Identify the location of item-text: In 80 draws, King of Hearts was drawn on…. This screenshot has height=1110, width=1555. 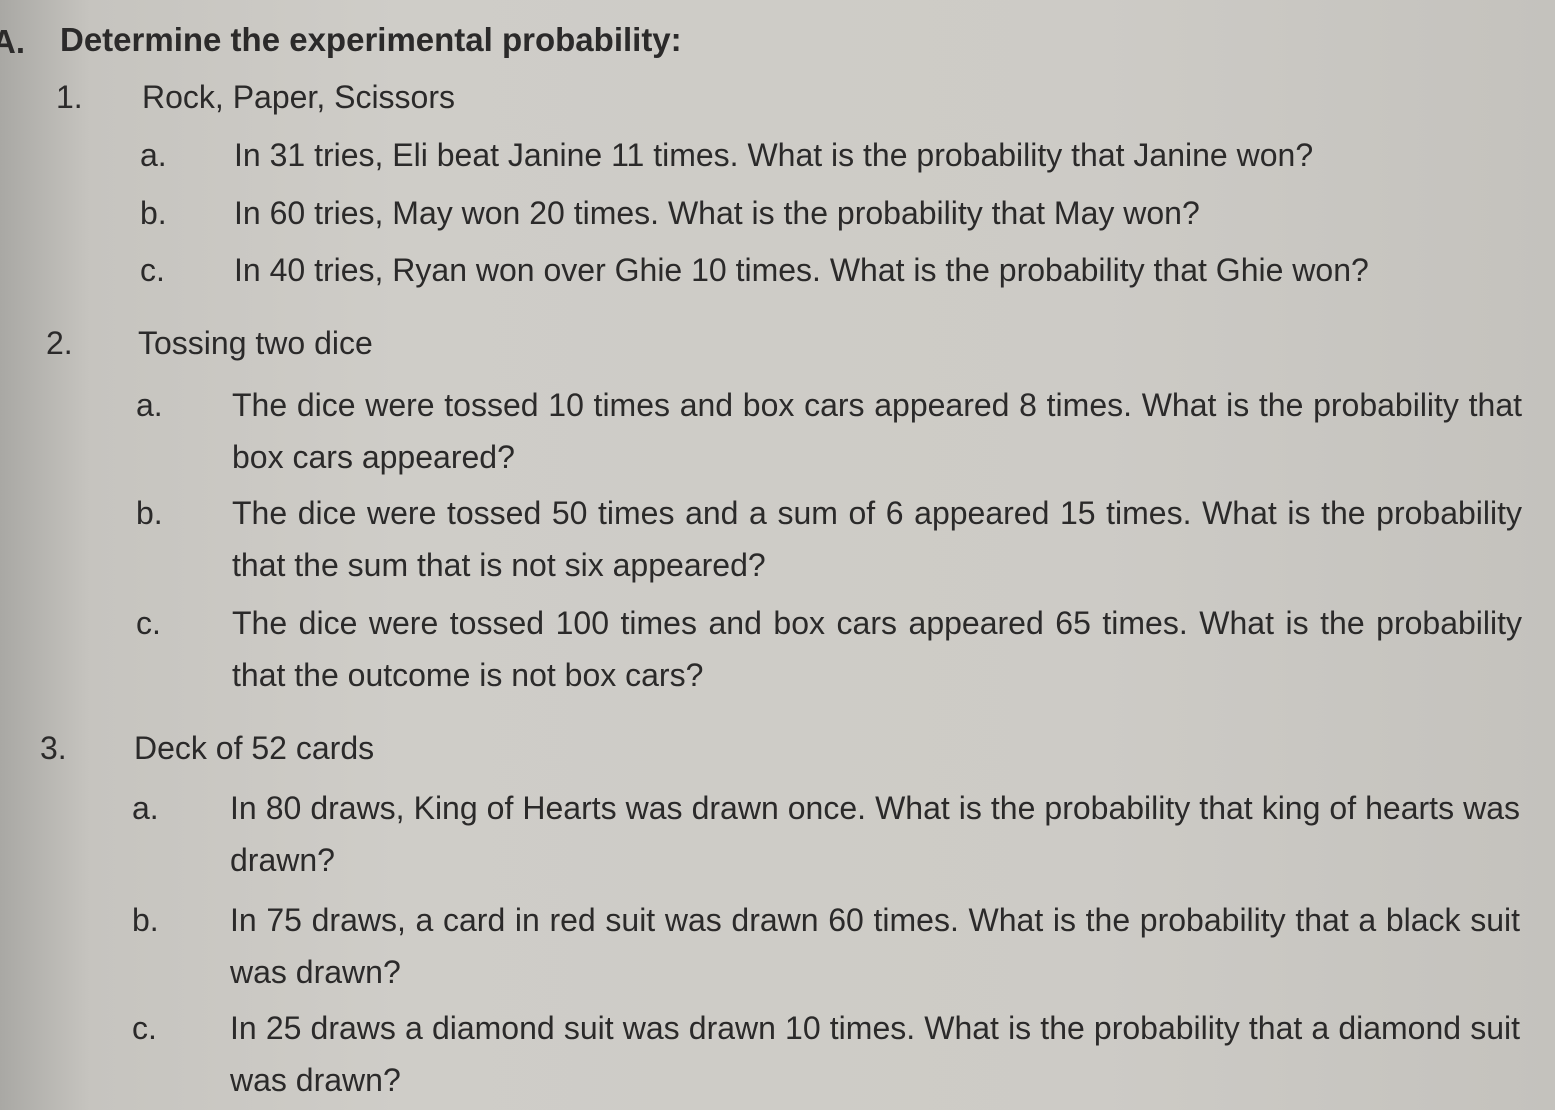
(875, 834).